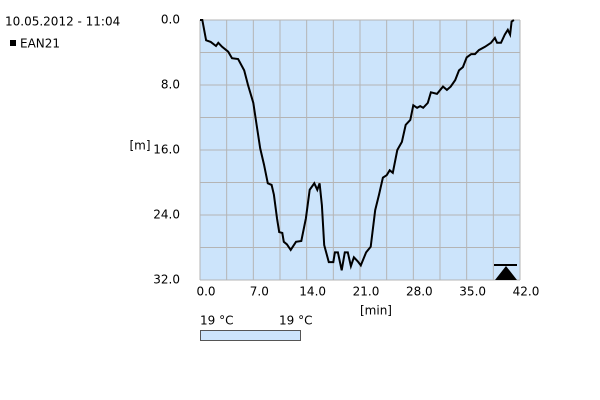 Image resolution: width=600 pixels, height=400 pixels. Describe the element at coordinates (62, 22) in the screenshot. I see `chart-title: 10.05.2012 - 11:04` at that location.